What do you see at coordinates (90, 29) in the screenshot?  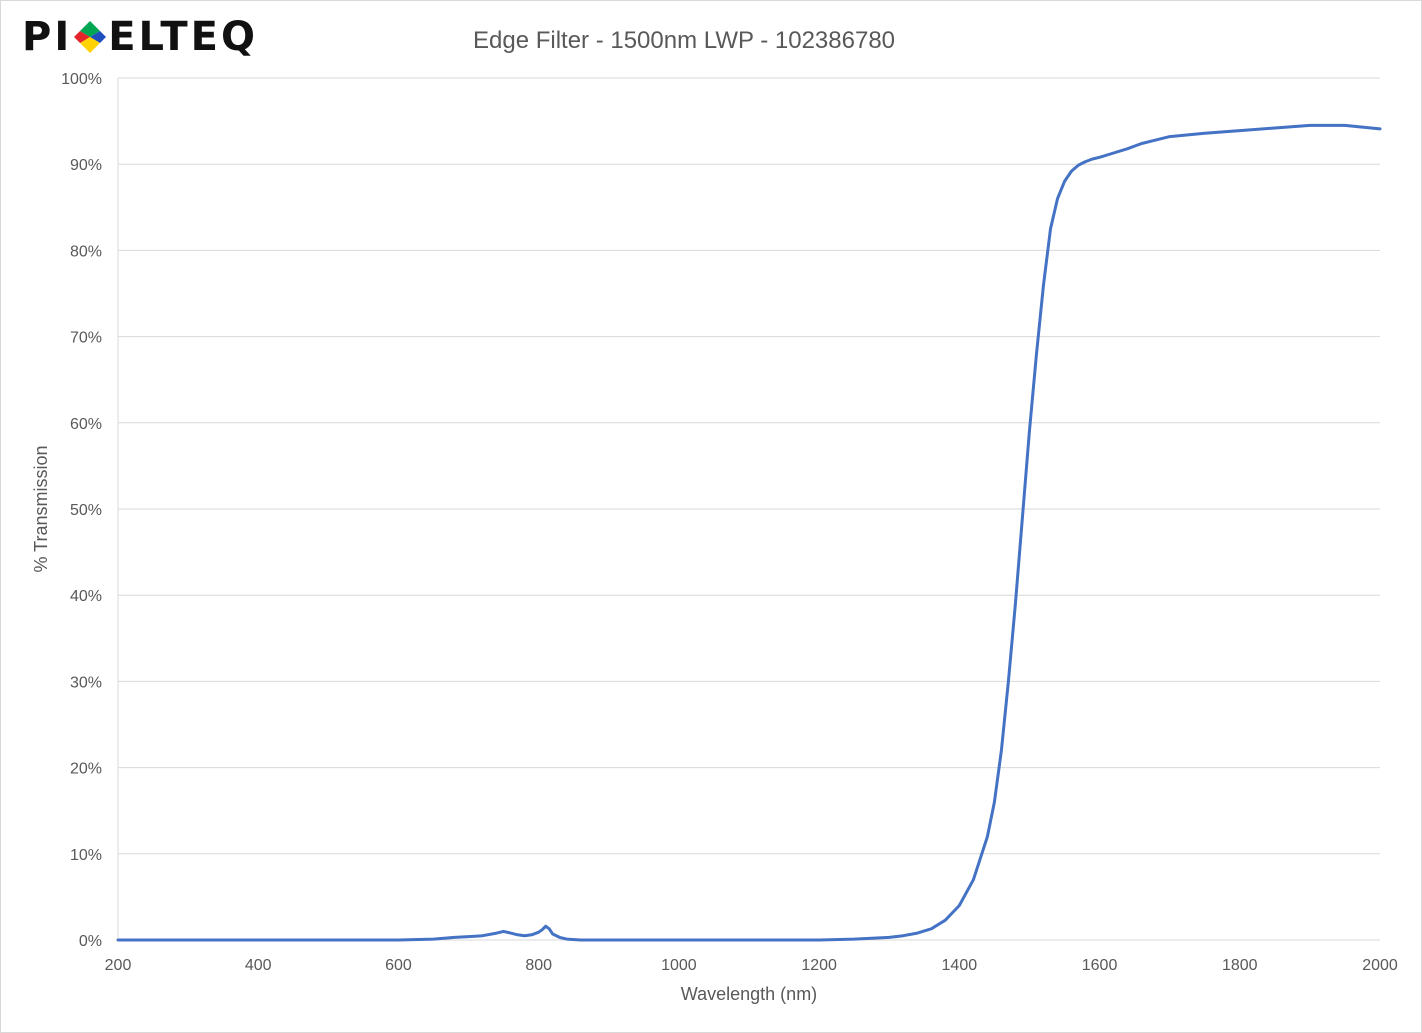 I see `logo-mark-top` at bounding box center [90, 29].